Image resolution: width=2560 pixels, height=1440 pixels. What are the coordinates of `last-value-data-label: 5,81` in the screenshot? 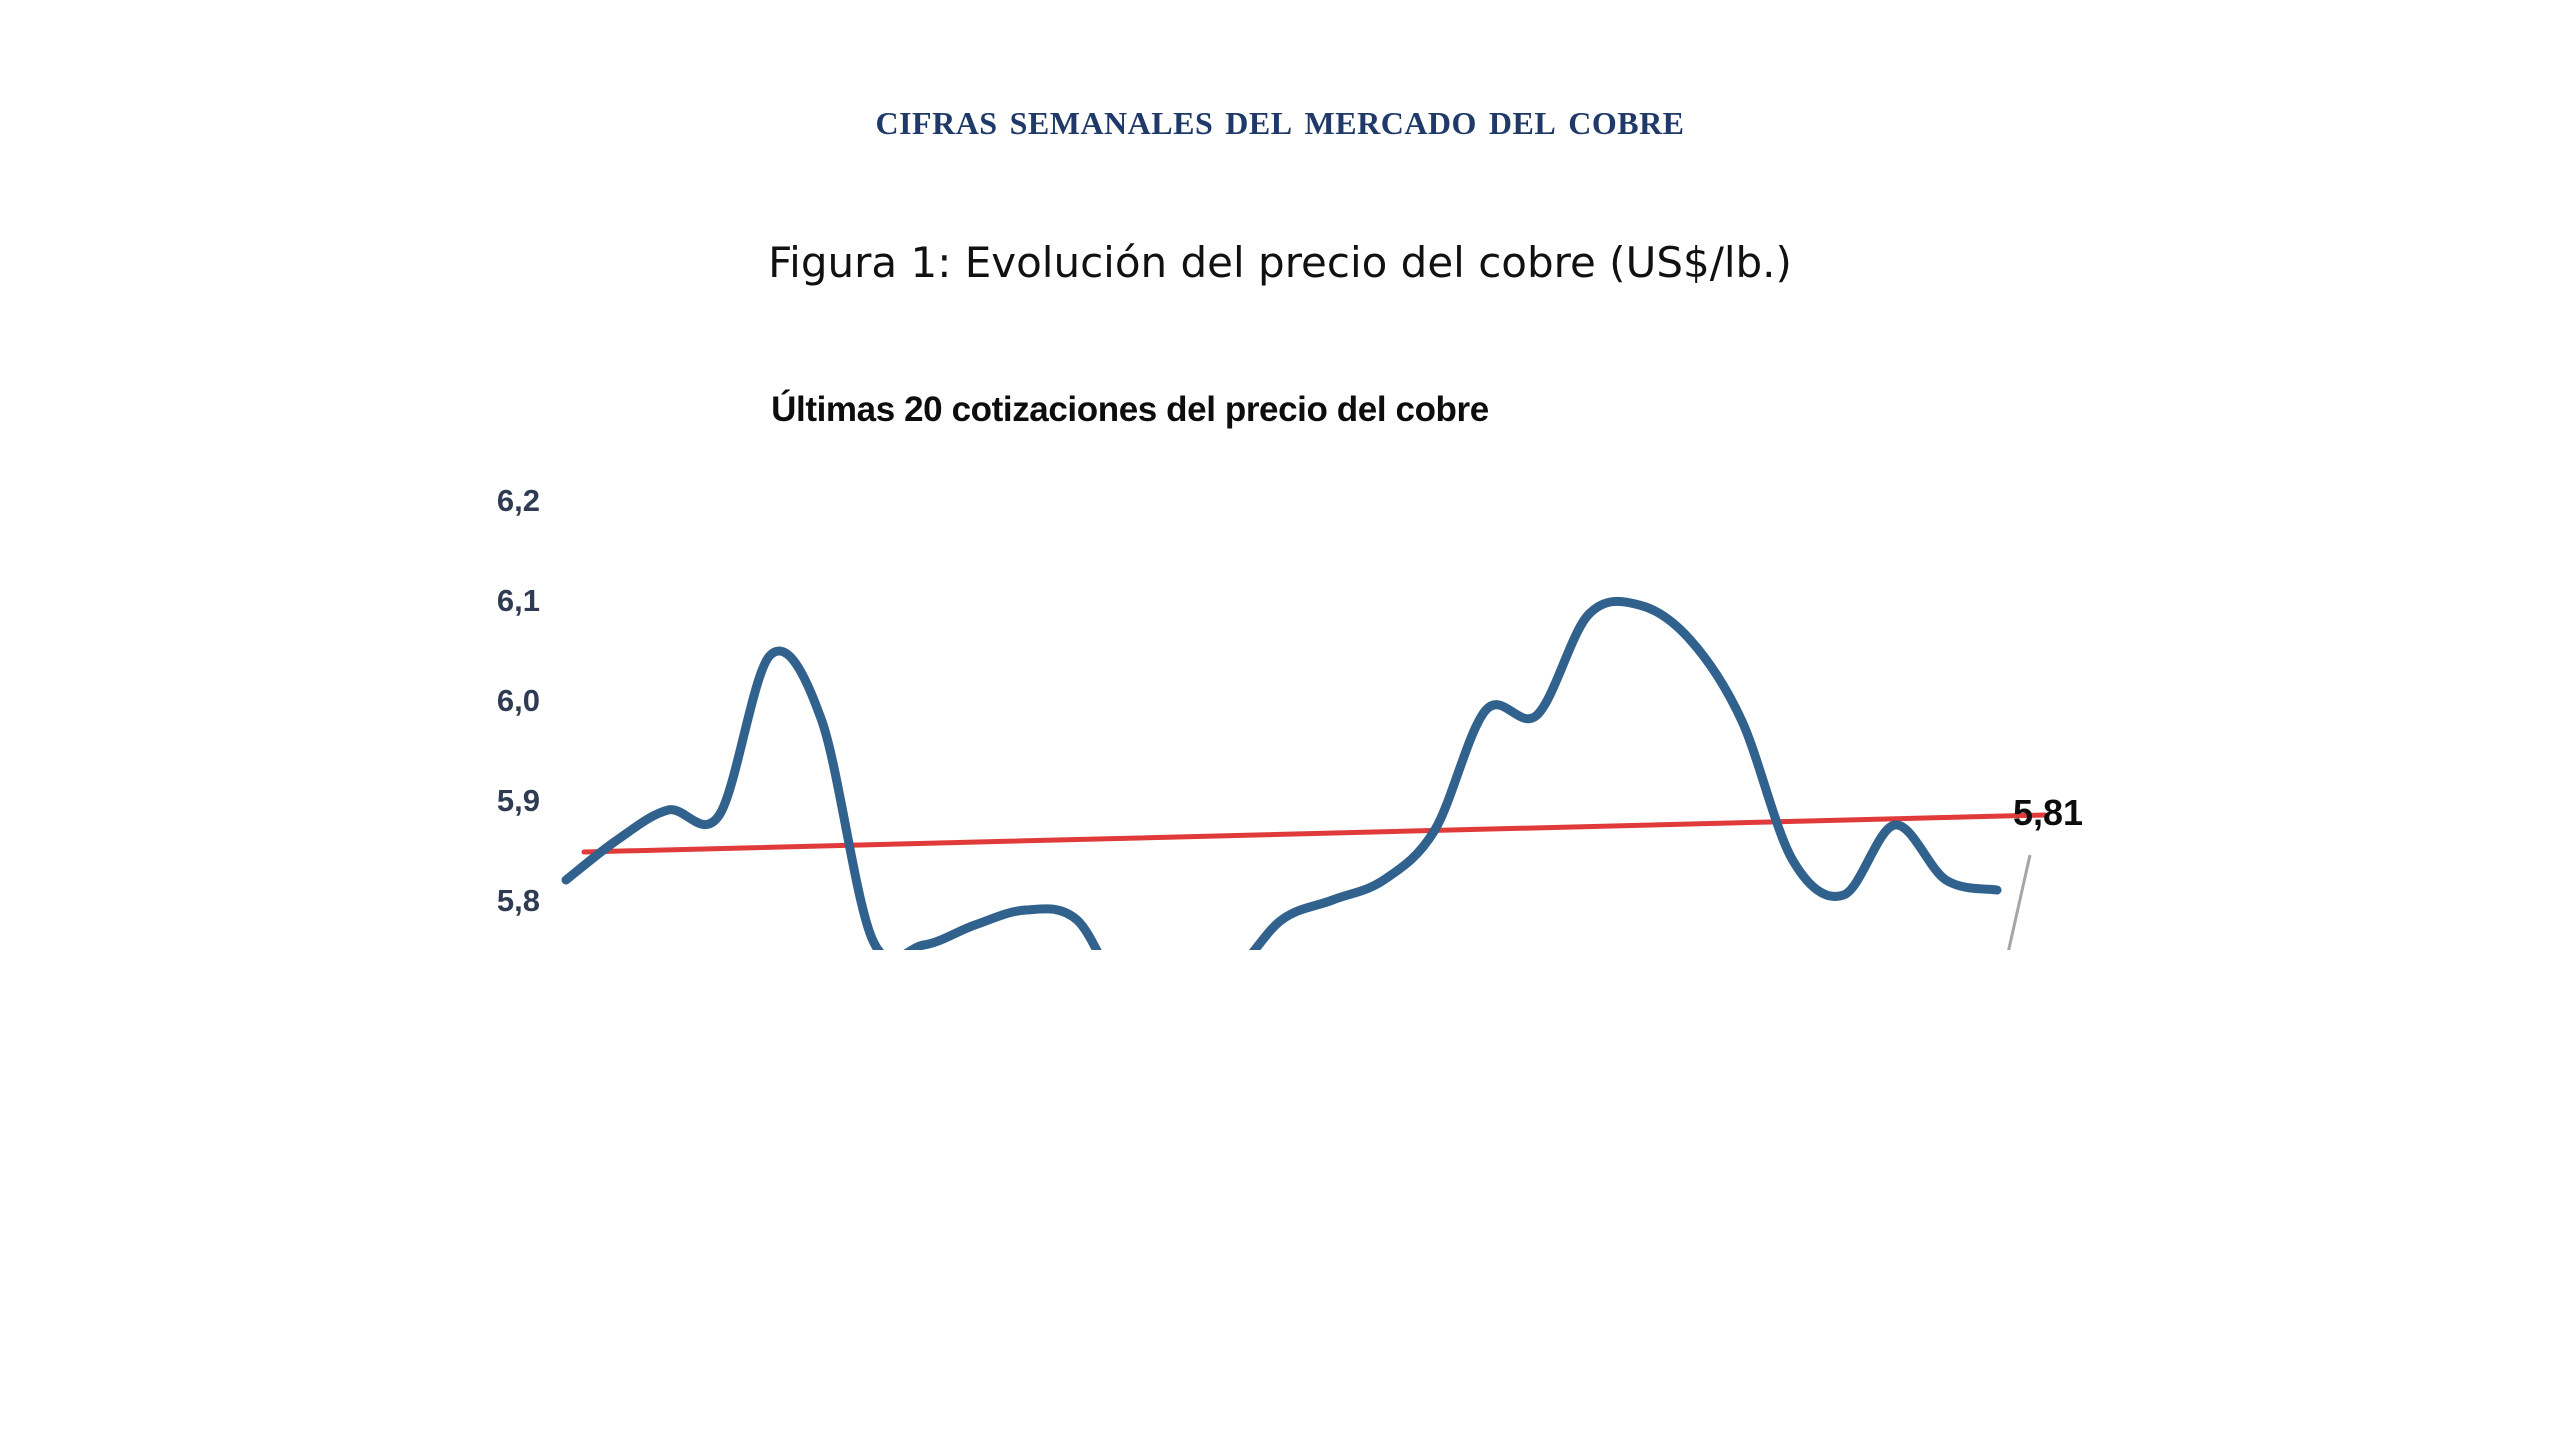 It's located at (2048, 812).